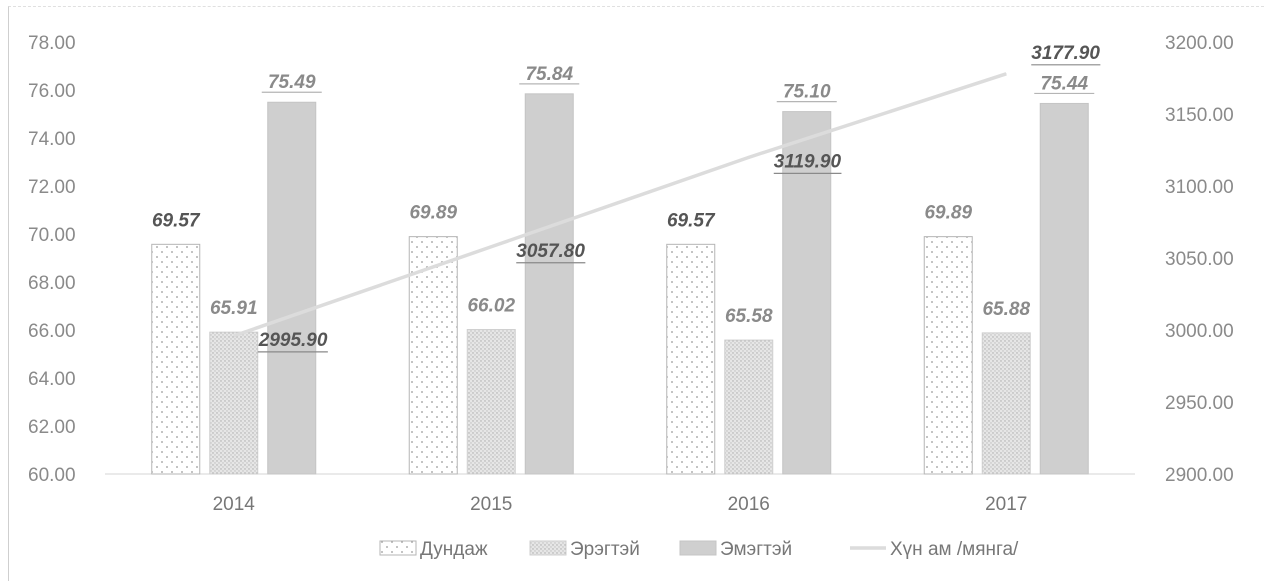  Describe the element at coordinates (1199, 331) in the screenshot. I see `right-tick-label: 3000.00` at that location.